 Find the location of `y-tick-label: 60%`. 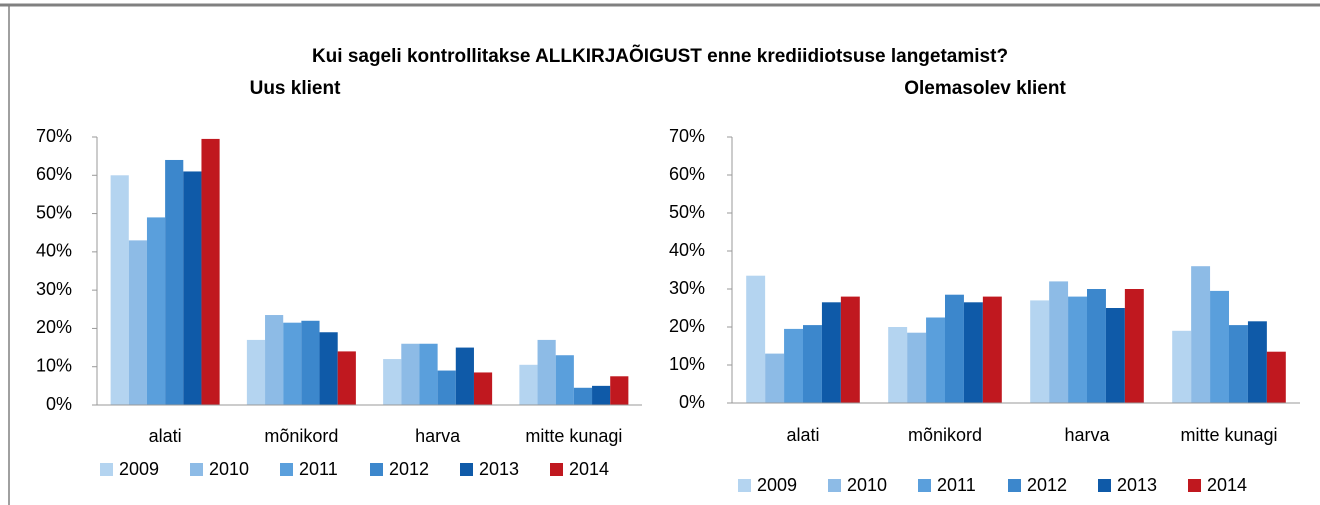

y-tick-label: 60% is located at coordinates (54, 174).